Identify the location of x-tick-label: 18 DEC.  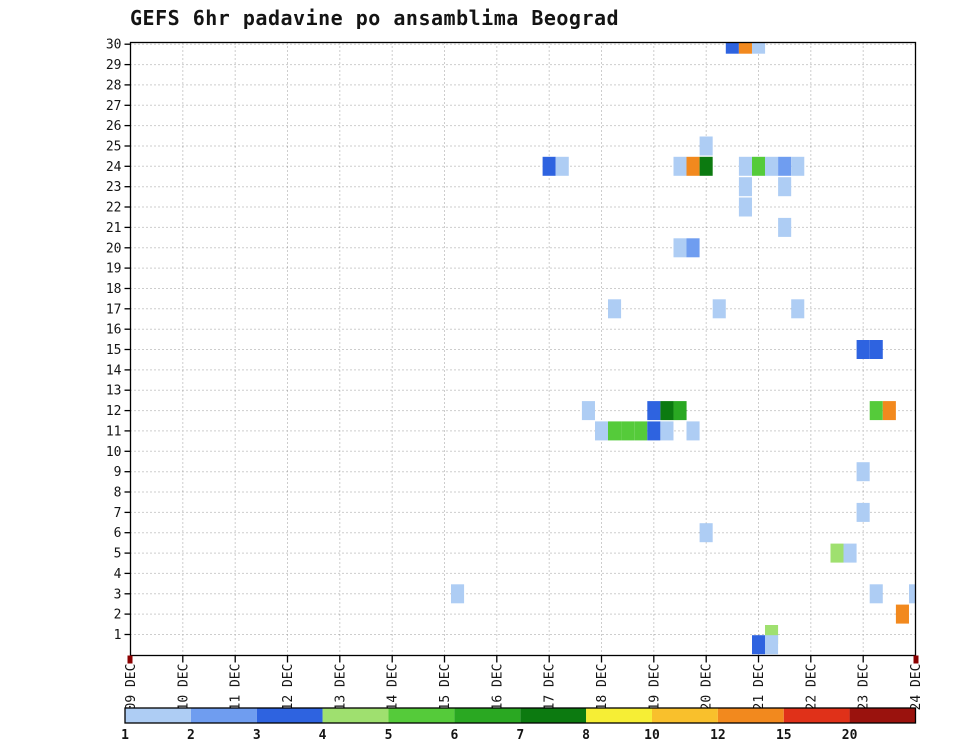
(602, 687).